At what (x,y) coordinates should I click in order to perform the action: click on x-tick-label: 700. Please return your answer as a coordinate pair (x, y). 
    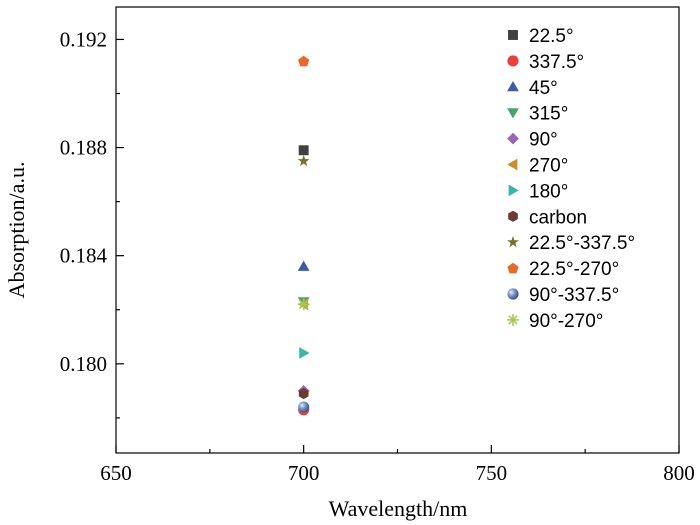
    Looking at the image, I should click on (304, 473).